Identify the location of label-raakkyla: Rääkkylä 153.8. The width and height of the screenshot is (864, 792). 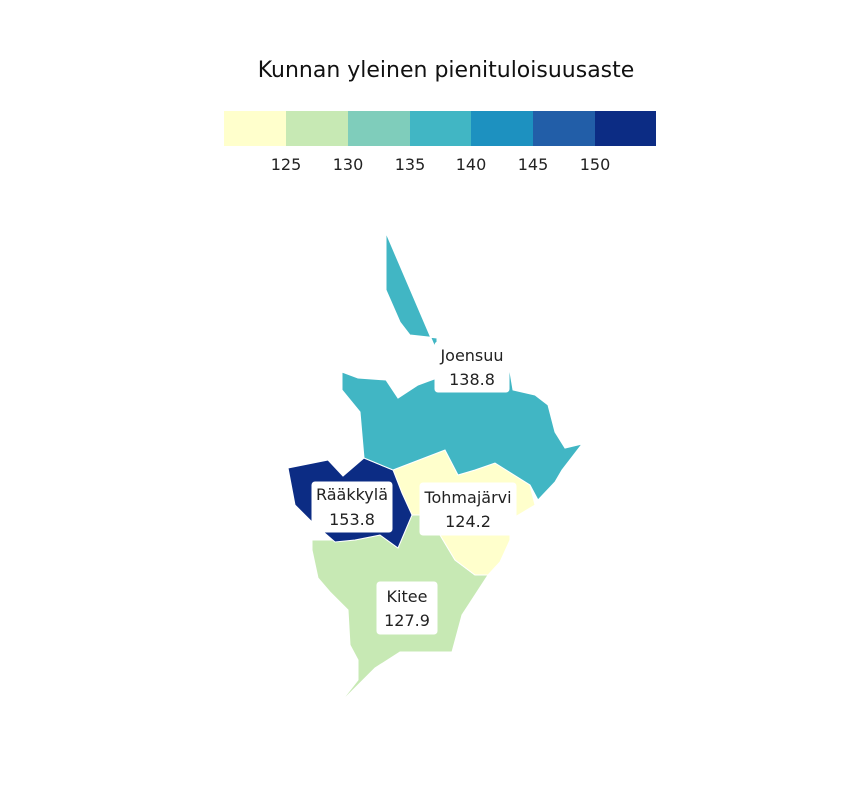
(352, 507).